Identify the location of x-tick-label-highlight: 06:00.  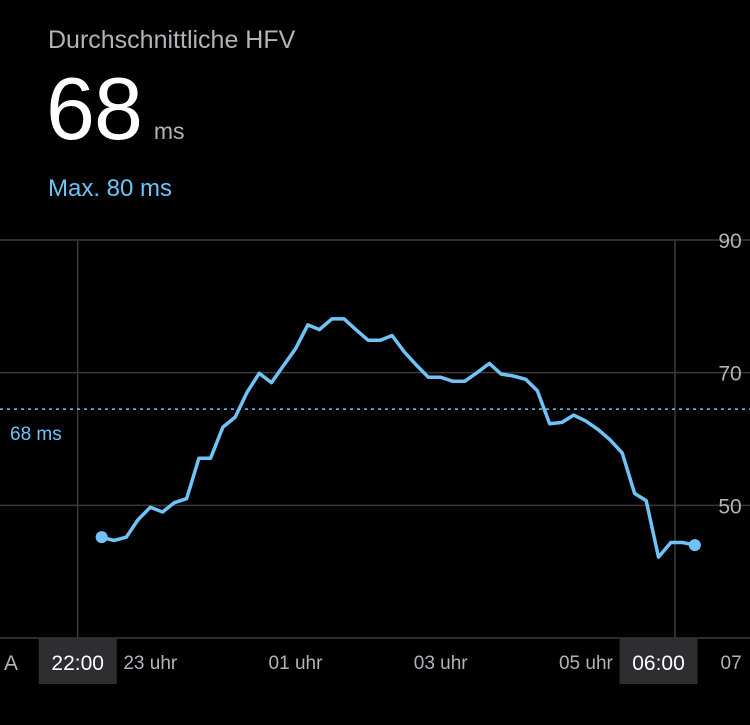
(658, 663).